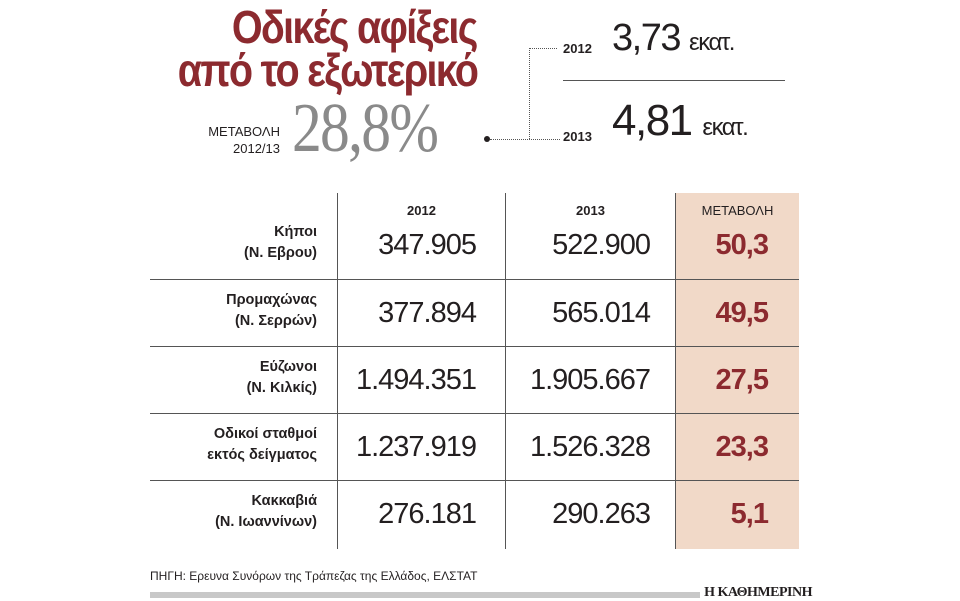  What do you see at coordinates (529, 93) in the screenshot?
I see `connector-line-vertical` at bounding box center [529, 93].